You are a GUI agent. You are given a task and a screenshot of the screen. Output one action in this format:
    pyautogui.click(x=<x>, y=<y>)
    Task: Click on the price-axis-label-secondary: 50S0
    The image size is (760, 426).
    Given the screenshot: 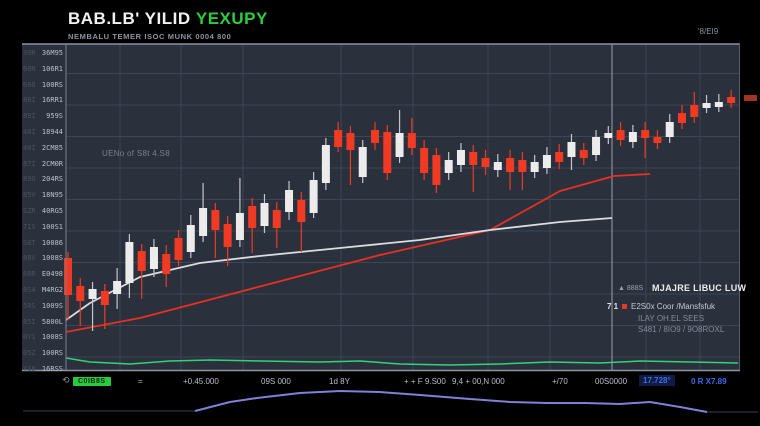 What is the action you would take?
    pyautogui.click(x=29, y=305)
    